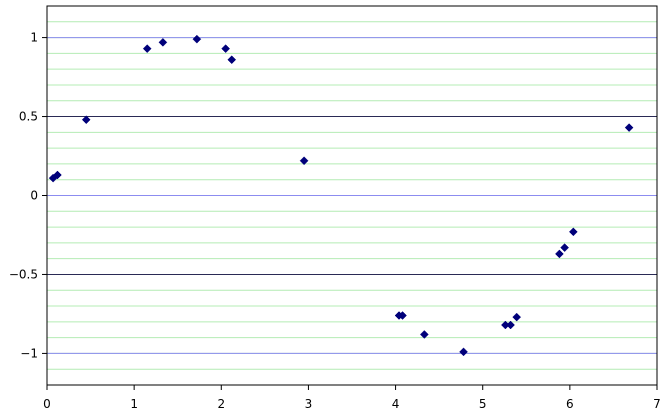  Describe the element at coordinates (23, 274) in the screenshot. I see `y-tick-label: −0.5` at that location.